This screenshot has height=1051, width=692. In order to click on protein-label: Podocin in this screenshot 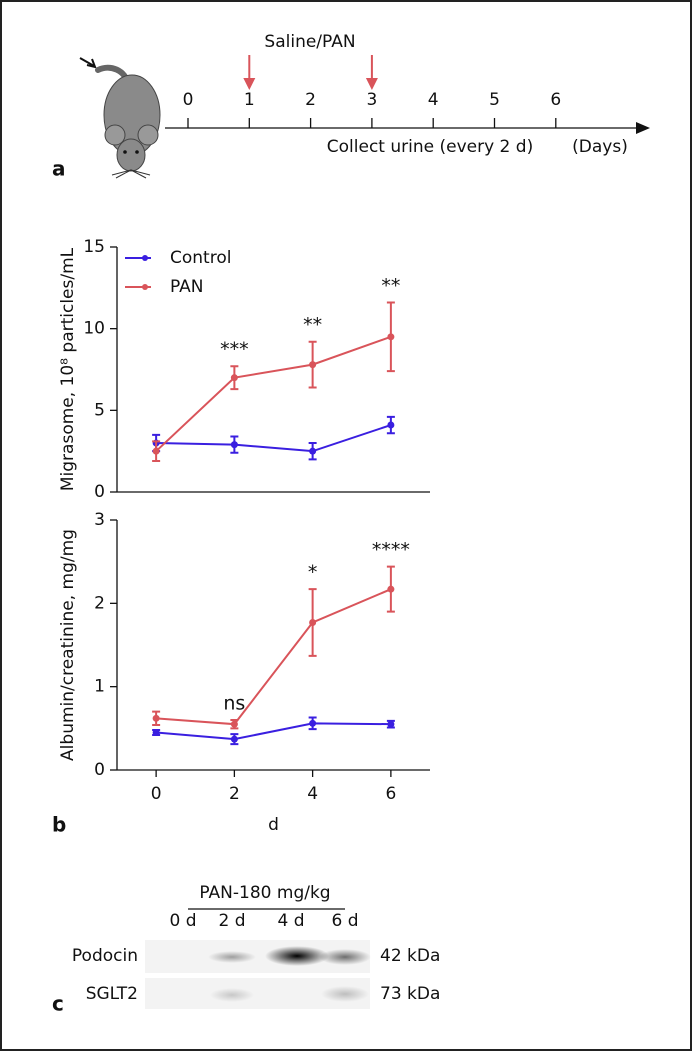, I will do `click(105, 956)`.